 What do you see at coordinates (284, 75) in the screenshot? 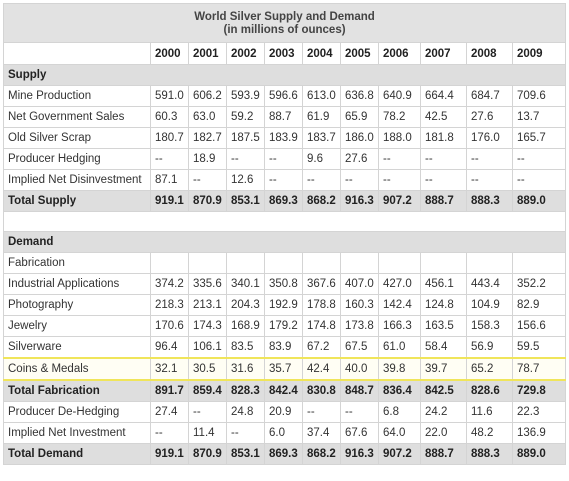
I see `section-row-supply: Supply` at bounding box center [284, 75].